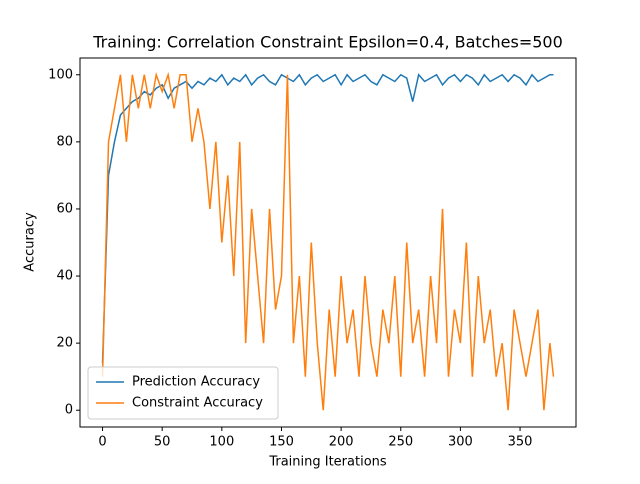 This screenshot has height=484, width=640. I want to click on legend: Prediction Accuracy Constraint Accuracy, so click(183, 393).